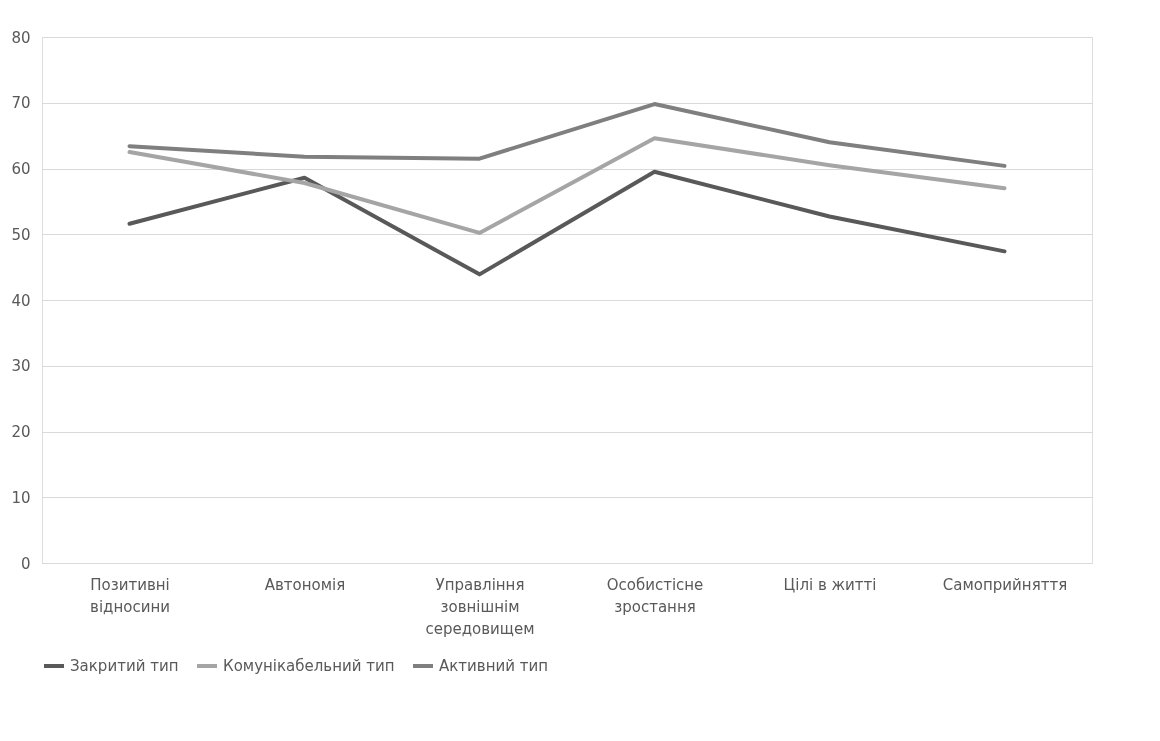 Image resolution: width=1160 pixels, height=741 pixels. I want to click on x-tick-label: Самоприйняття, so click(1005, 584).